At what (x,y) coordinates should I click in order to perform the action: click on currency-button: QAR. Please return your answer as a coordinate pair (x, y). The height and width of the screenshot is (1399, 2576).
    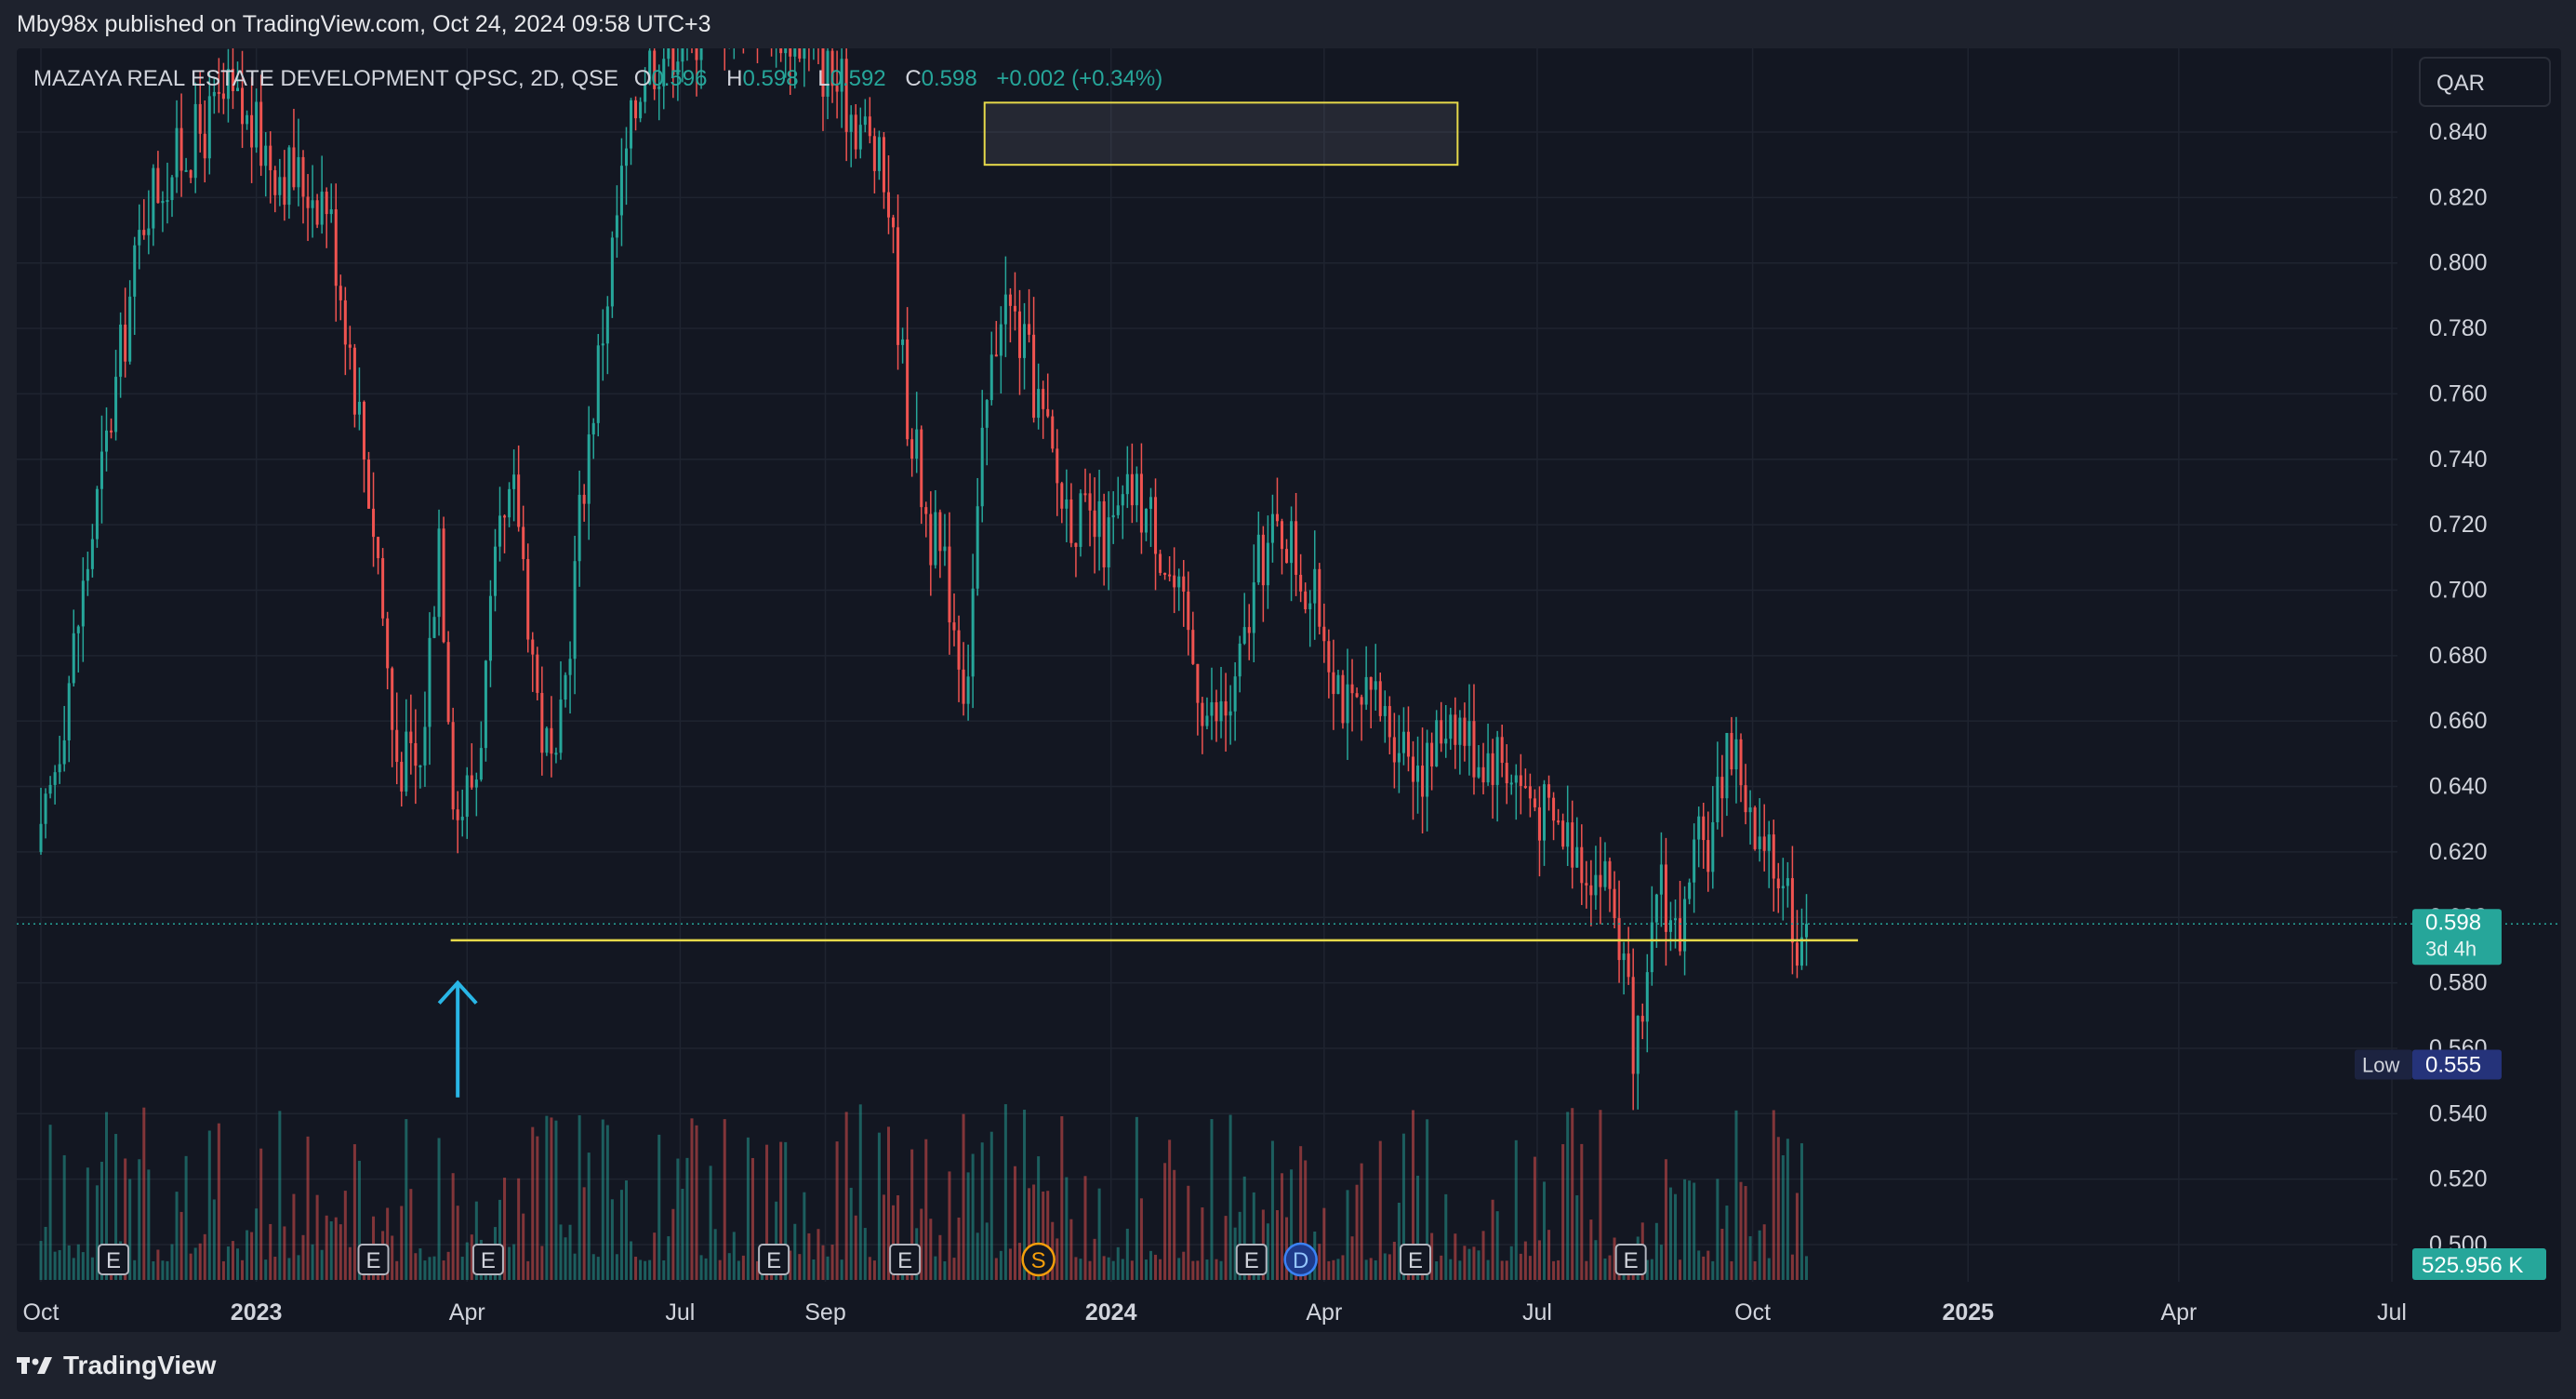
    Looking at the image, I should click on (2485, 82).